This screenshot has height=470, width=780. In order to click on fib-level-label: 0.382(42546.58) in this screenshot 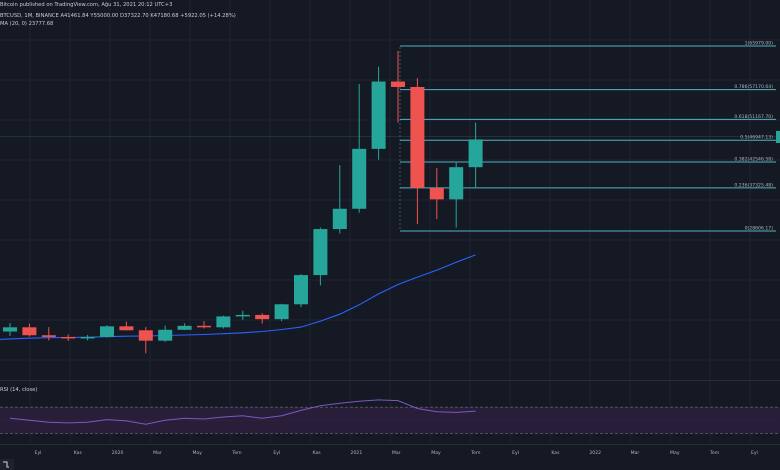, I will do `click(753, 159)`.